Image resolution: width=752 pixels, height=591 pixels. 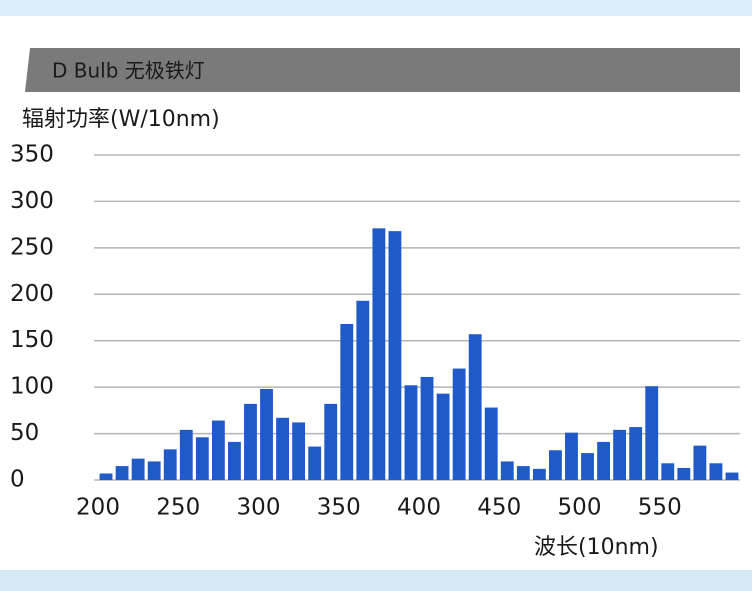 What do you see at coordinates (580, 508) in the screenshot?
I see `x-tick-label: 500` at bounding box center [580, 508].